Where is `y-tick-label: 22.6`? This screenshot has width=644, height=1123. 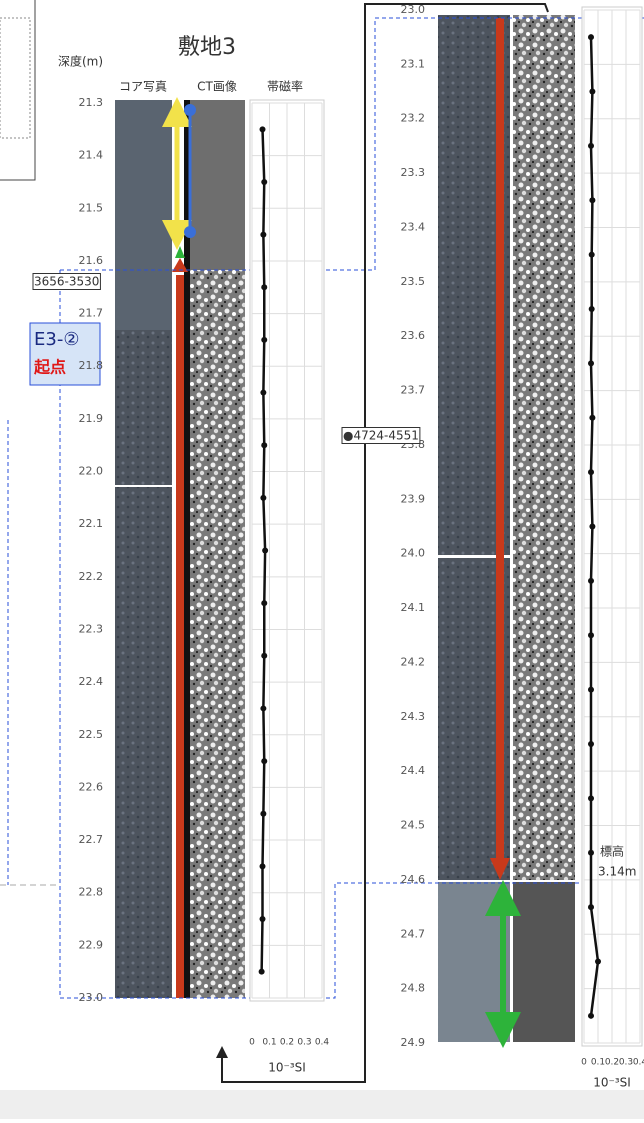 y-tick-label: 22.6 is located at coordinates (91, 786).